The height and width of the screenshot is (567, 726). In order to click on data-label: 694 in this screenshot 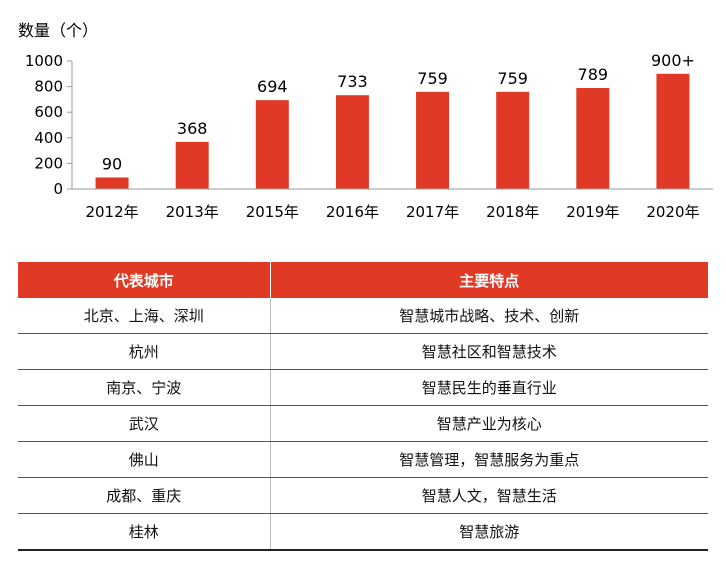, I will do `click(272, 86)`.